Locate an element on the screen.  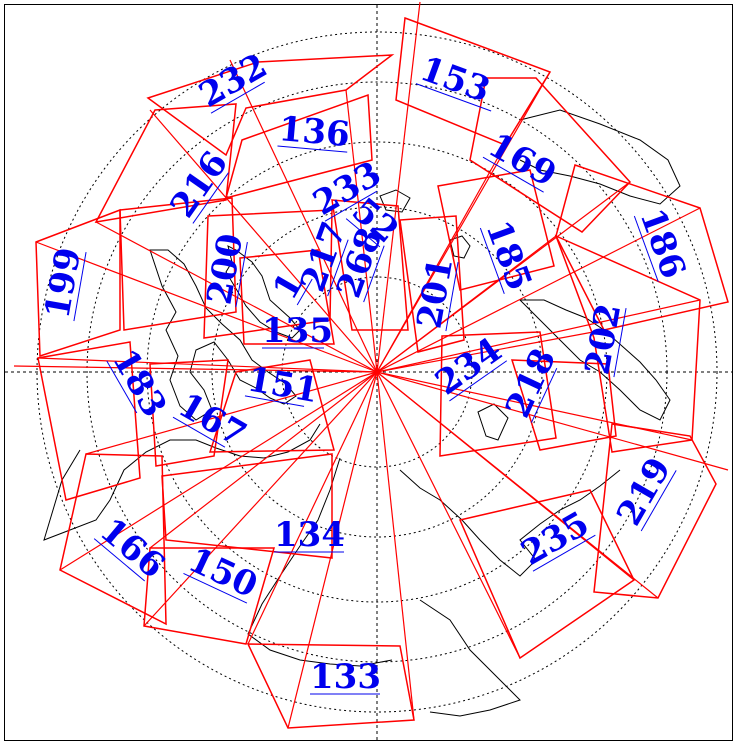
track-number: 153 is located at coordinates (455, 80).